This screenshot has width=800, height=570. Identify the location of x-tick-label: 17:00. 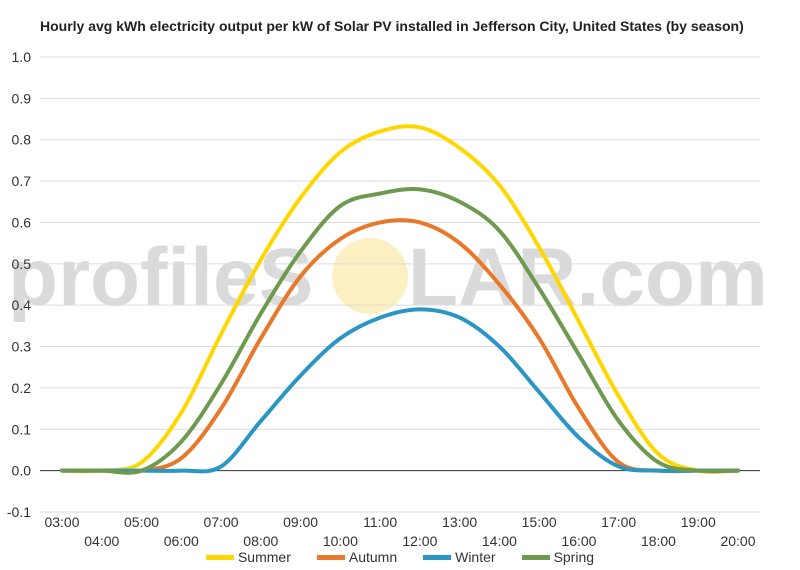
(618, 522).